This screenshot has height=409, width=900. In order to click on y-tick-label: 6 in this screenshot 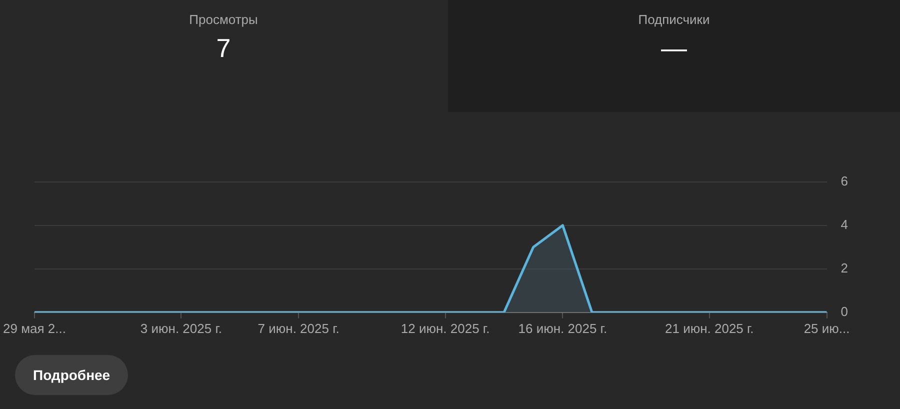, I will do `click(844, 180)`.